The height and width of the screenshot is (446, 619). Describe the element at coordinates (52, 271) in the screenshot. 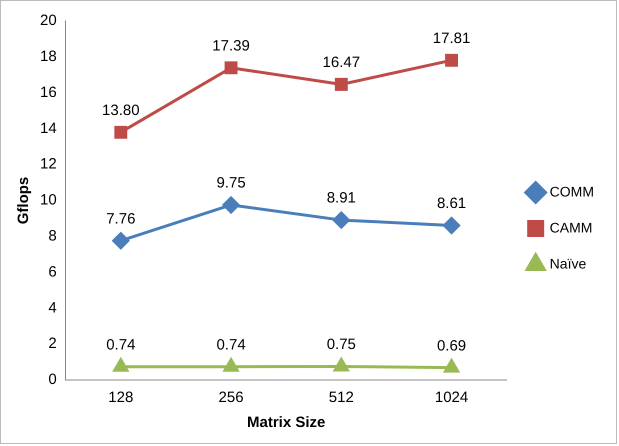

I see `y-tick-label: 6` at that location.